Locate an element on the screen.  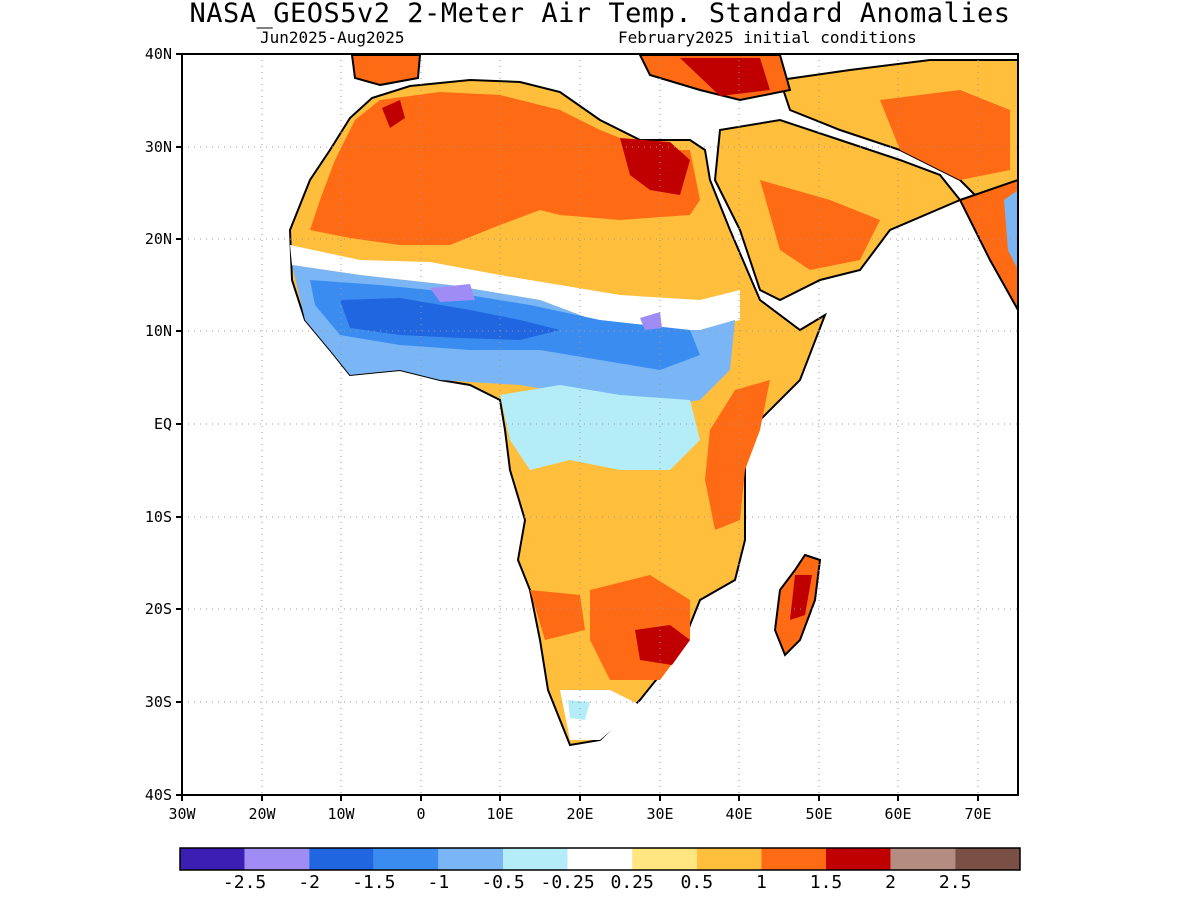
colorbar-label: -2 is located at coordinates (309, 882).